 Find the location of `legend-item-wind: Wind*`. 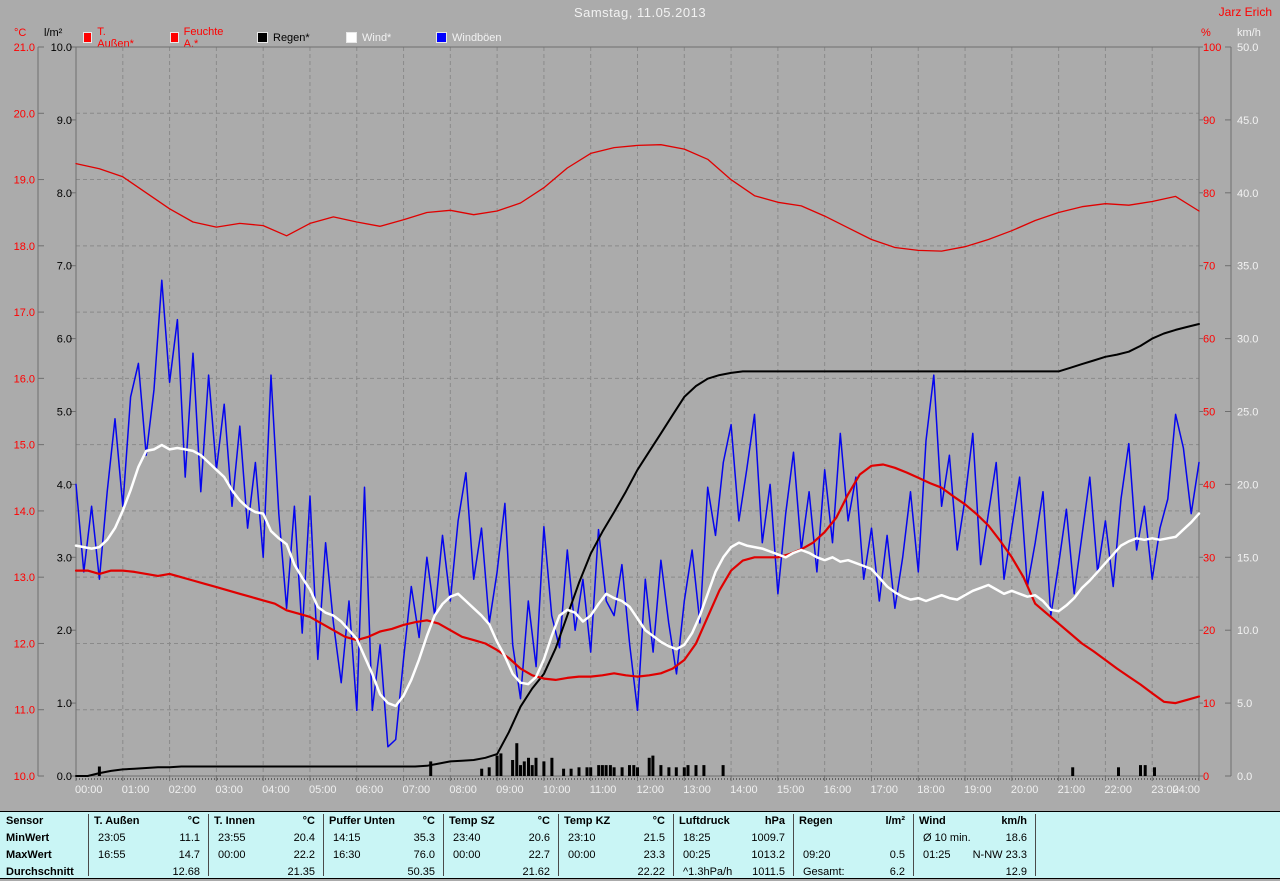

legend-item-wind: Wind* is located at coordinates (368, 37).